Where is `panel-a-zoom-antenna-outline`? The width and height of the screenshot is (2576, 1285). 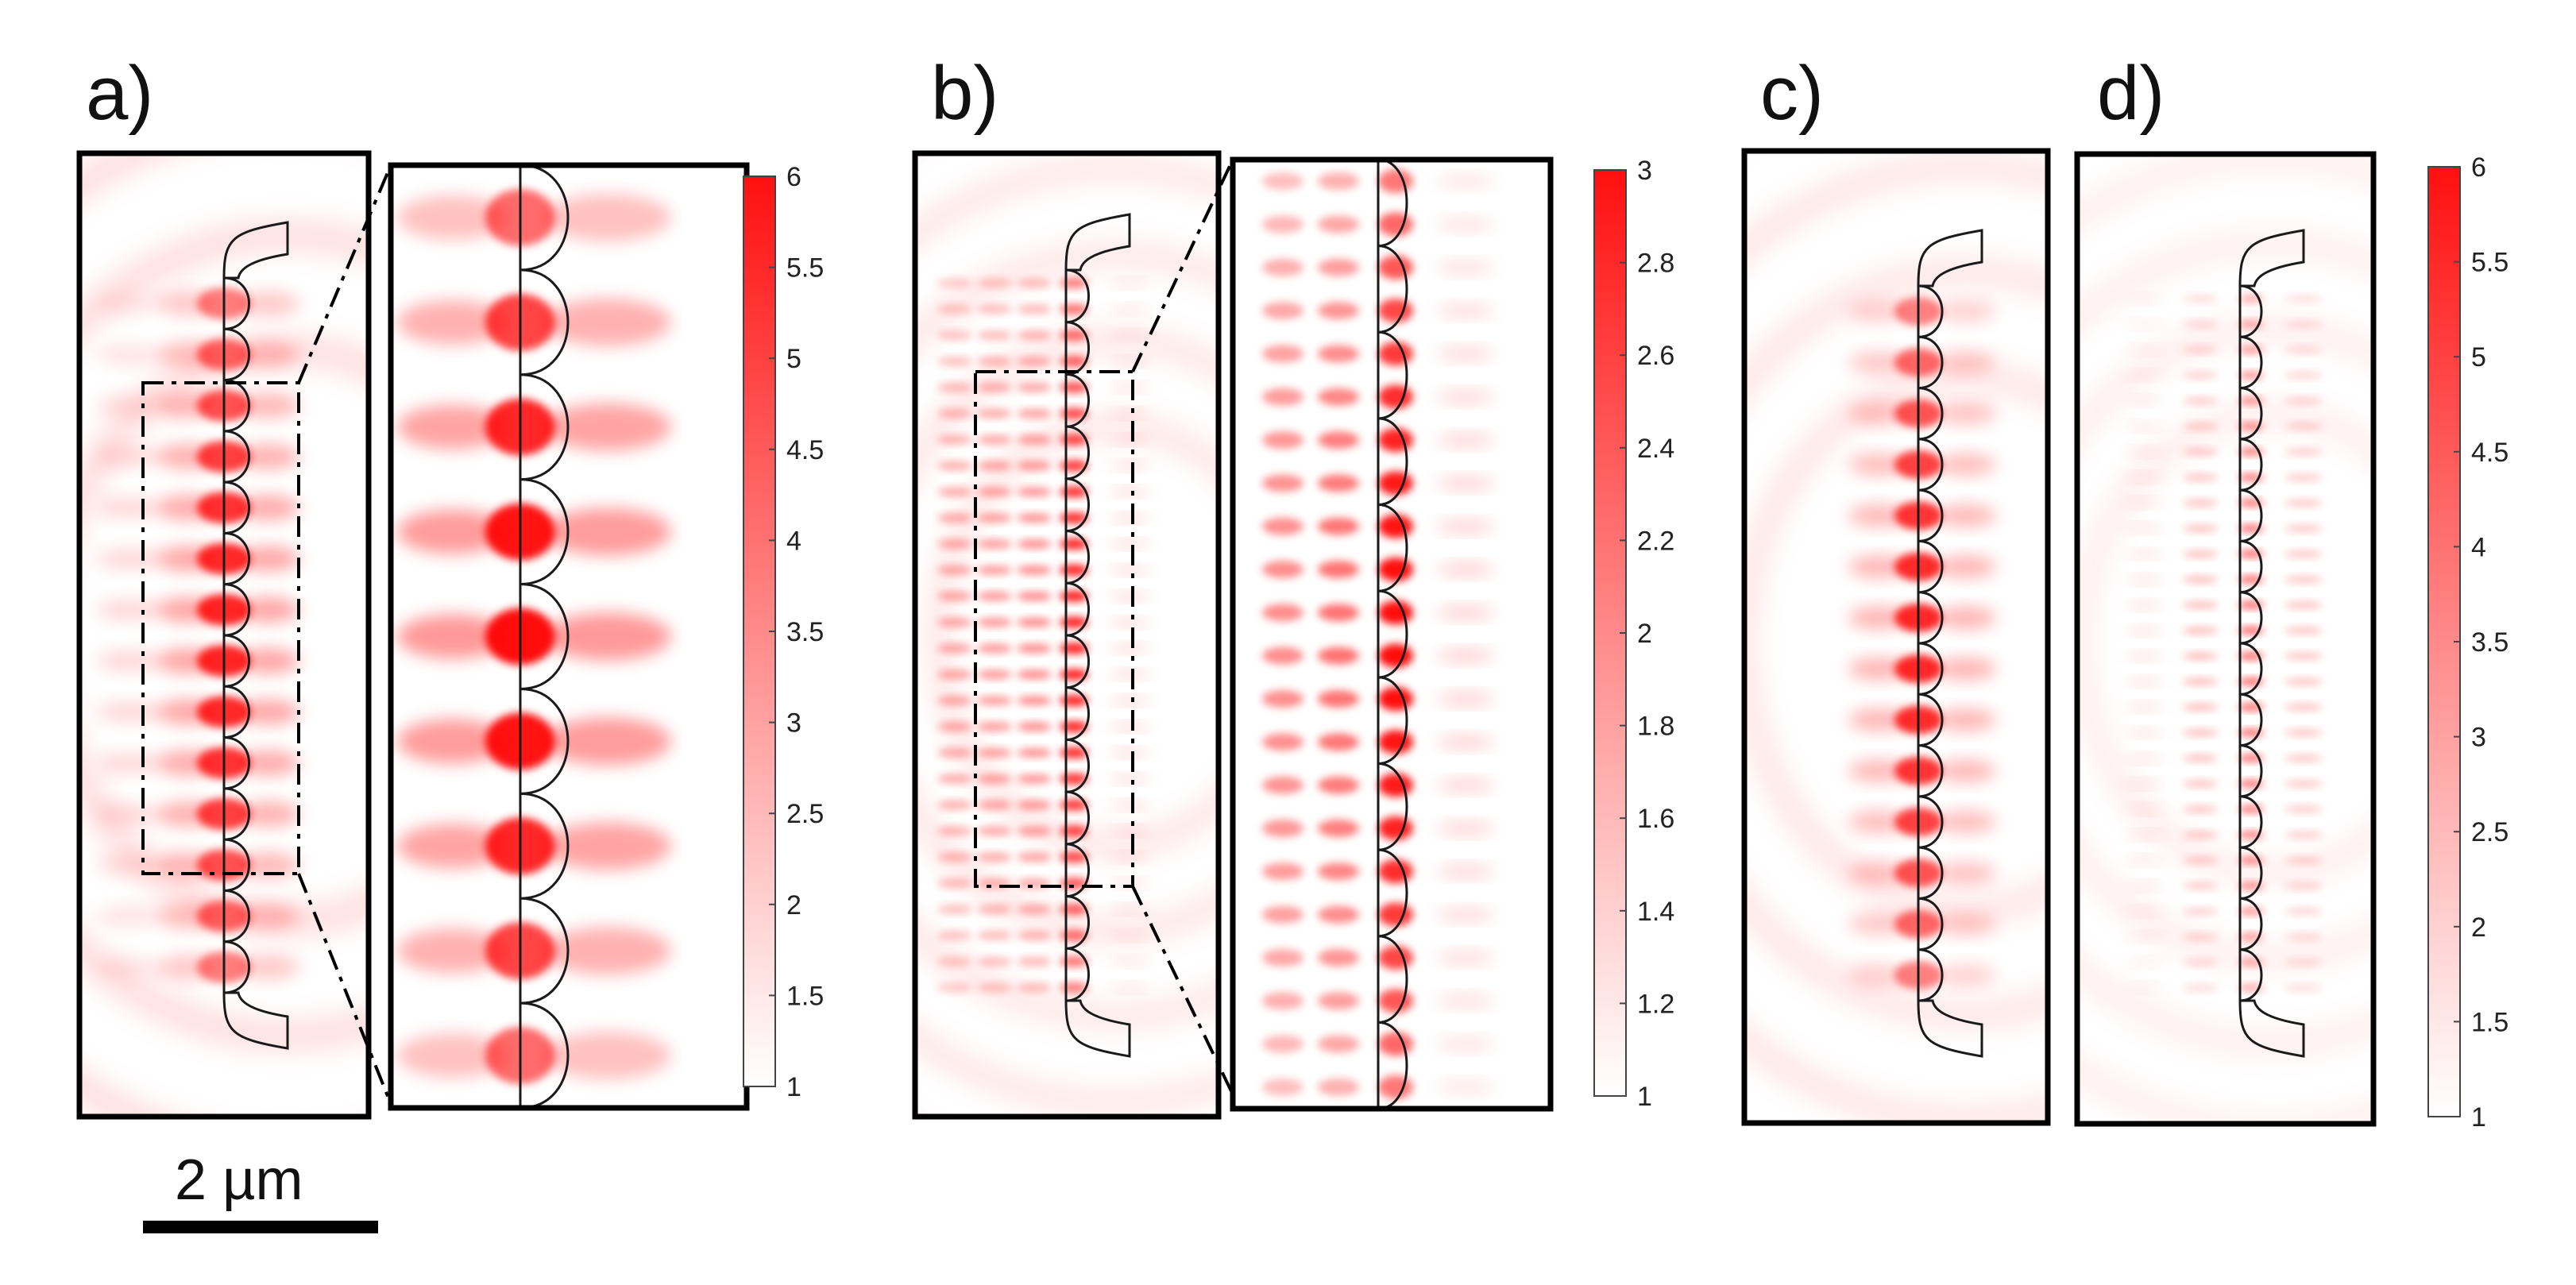
panel-a-zoom-antenna-outline is located at coordinates (544, 636).